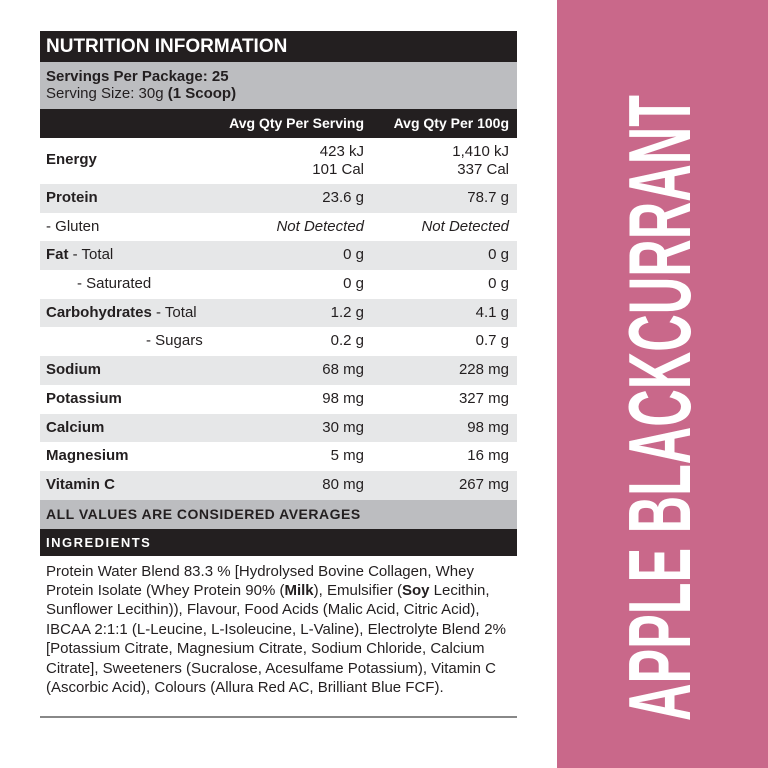 This screenshot has height=768, width=768. I want to click on row-label: Calcium, so click(75, 427).